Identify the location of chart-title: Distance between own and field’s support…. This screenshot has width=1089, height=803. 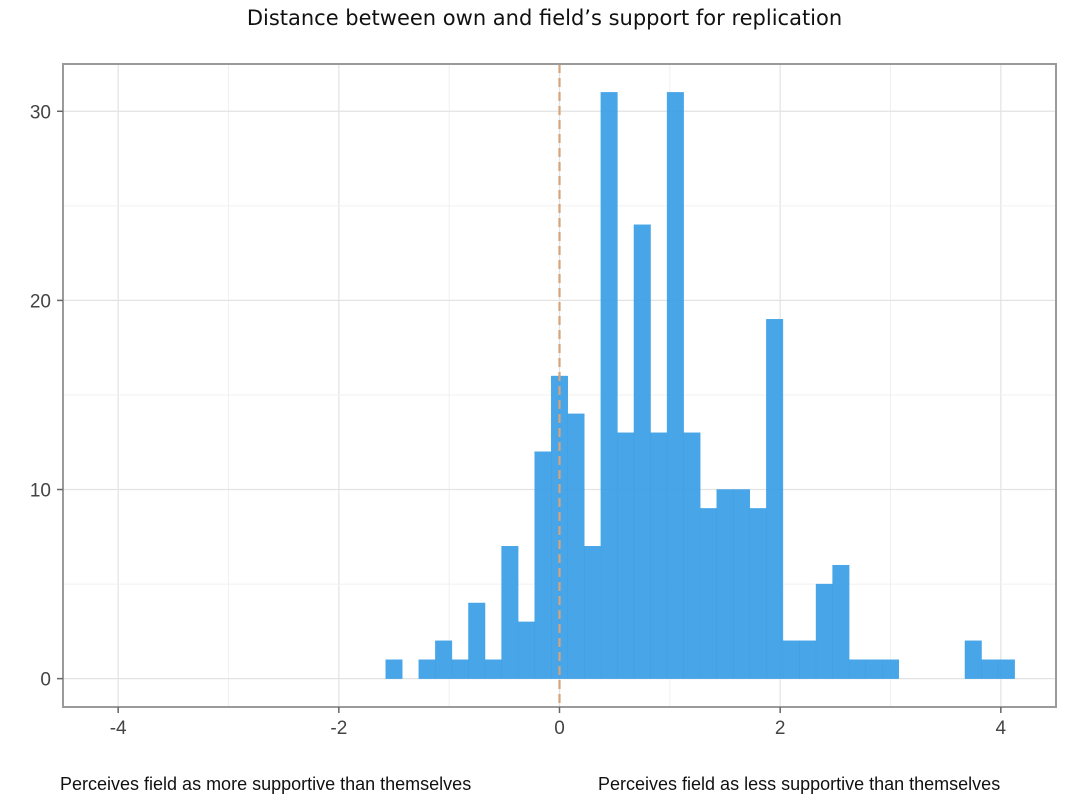
(544, 18).